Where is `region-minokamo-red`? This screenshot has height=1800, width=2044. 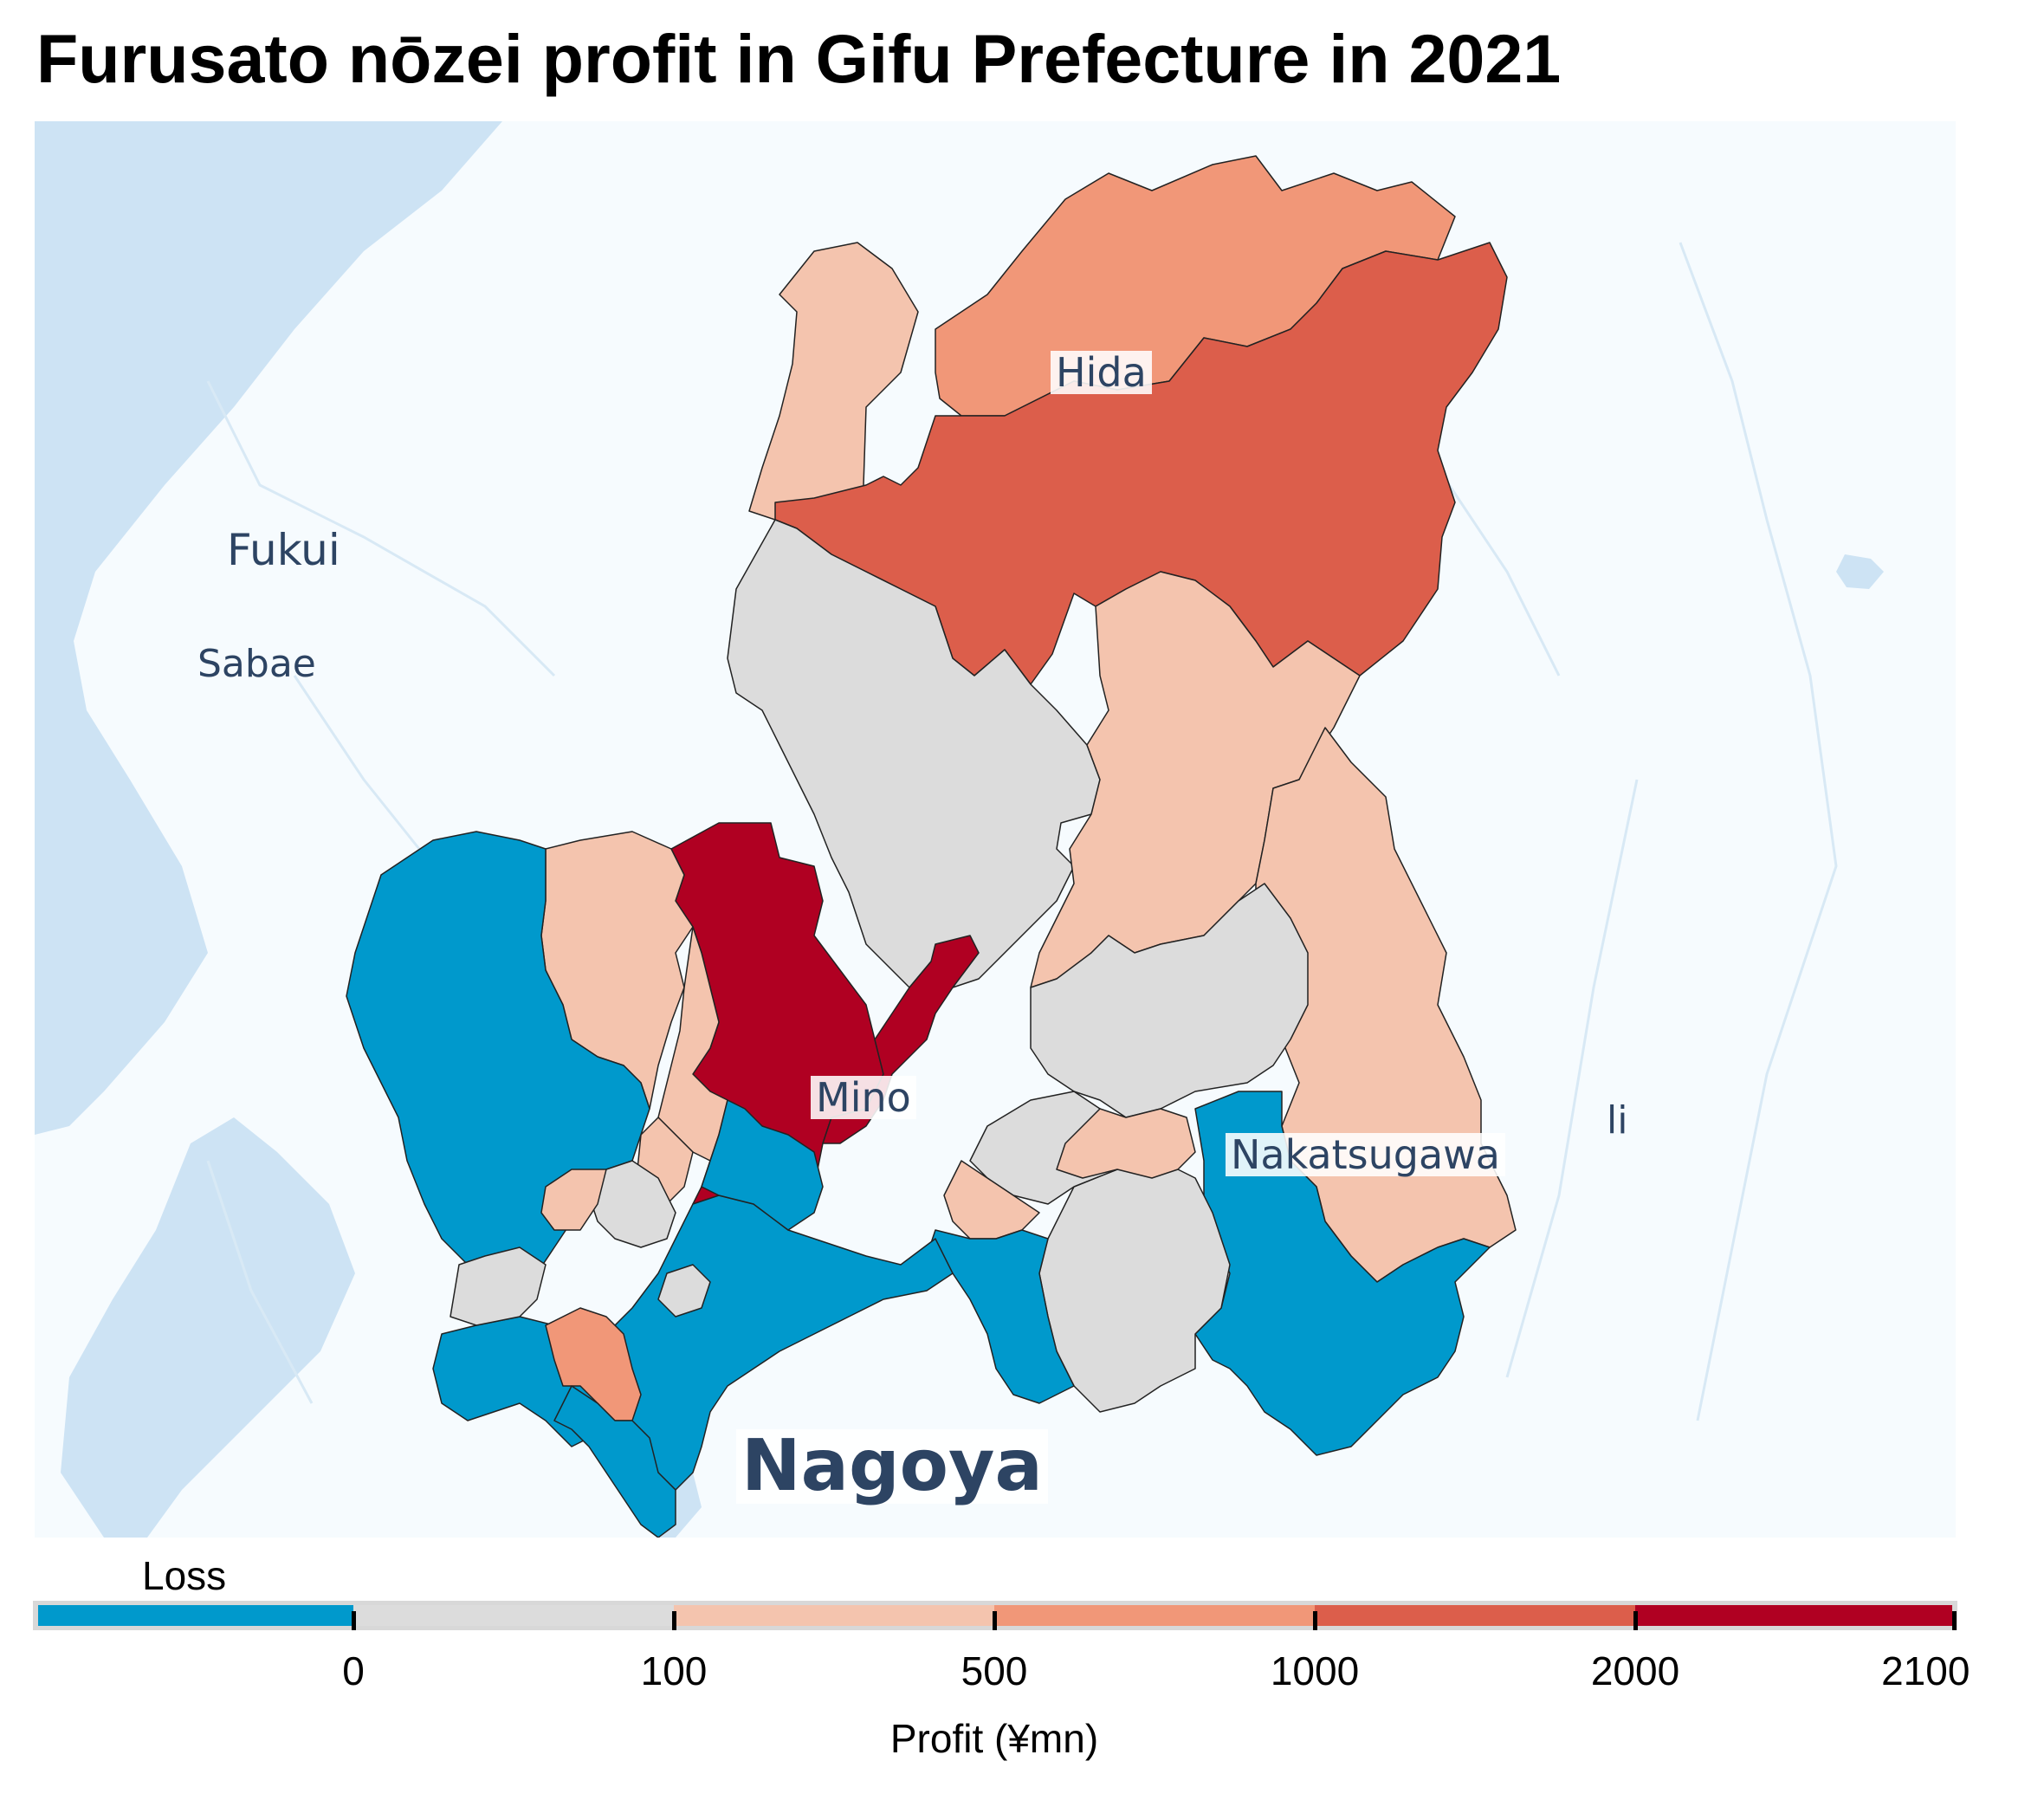 region-minokamo-red is located at coordinates (901, 1039).